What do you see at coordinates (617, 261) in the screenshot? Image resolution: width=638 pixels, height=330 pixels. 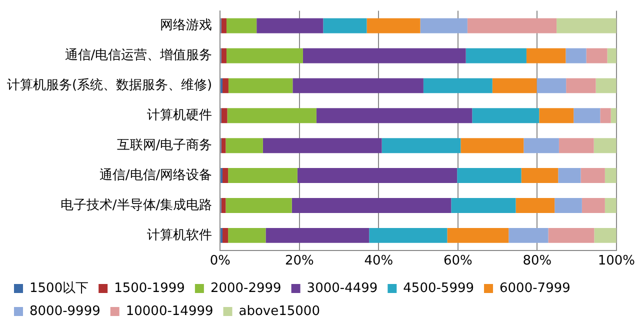 I see `x-tick-label: 100%` at bounding box center [617, 261].